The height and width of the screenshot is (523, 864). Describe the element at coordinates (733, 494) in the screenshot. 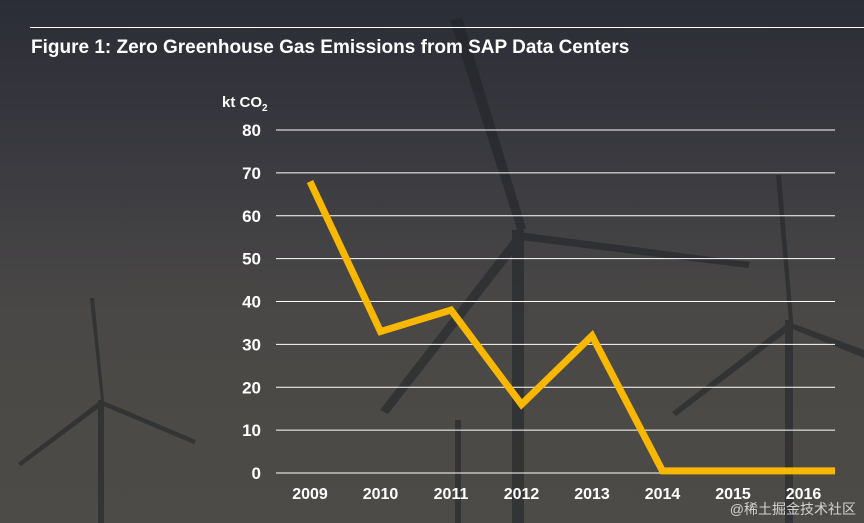

I see `x-tick-label: 2015` at that location.